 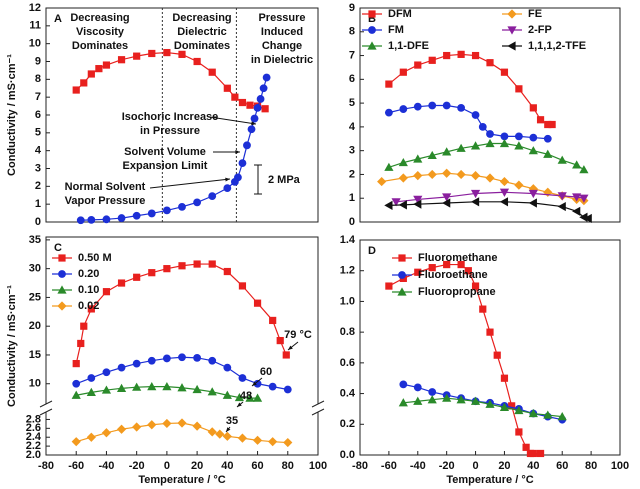 I want to click on y-tick-label: 1.0, so click(x=347, y=301).